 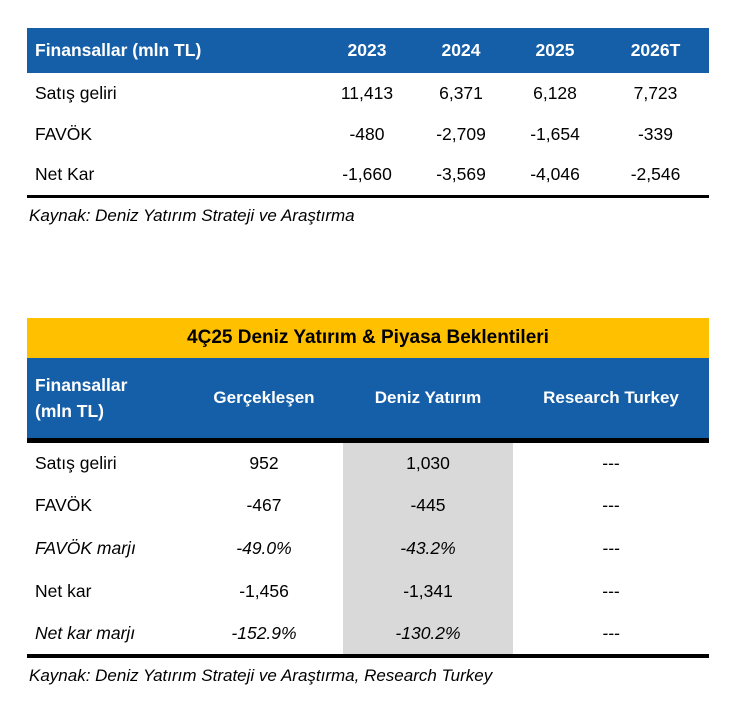 What do you see at coordinates (264, 400) in the screenshot?
I see `column-header-actual: Gerçekleşen` at bounding box center [264, 400].